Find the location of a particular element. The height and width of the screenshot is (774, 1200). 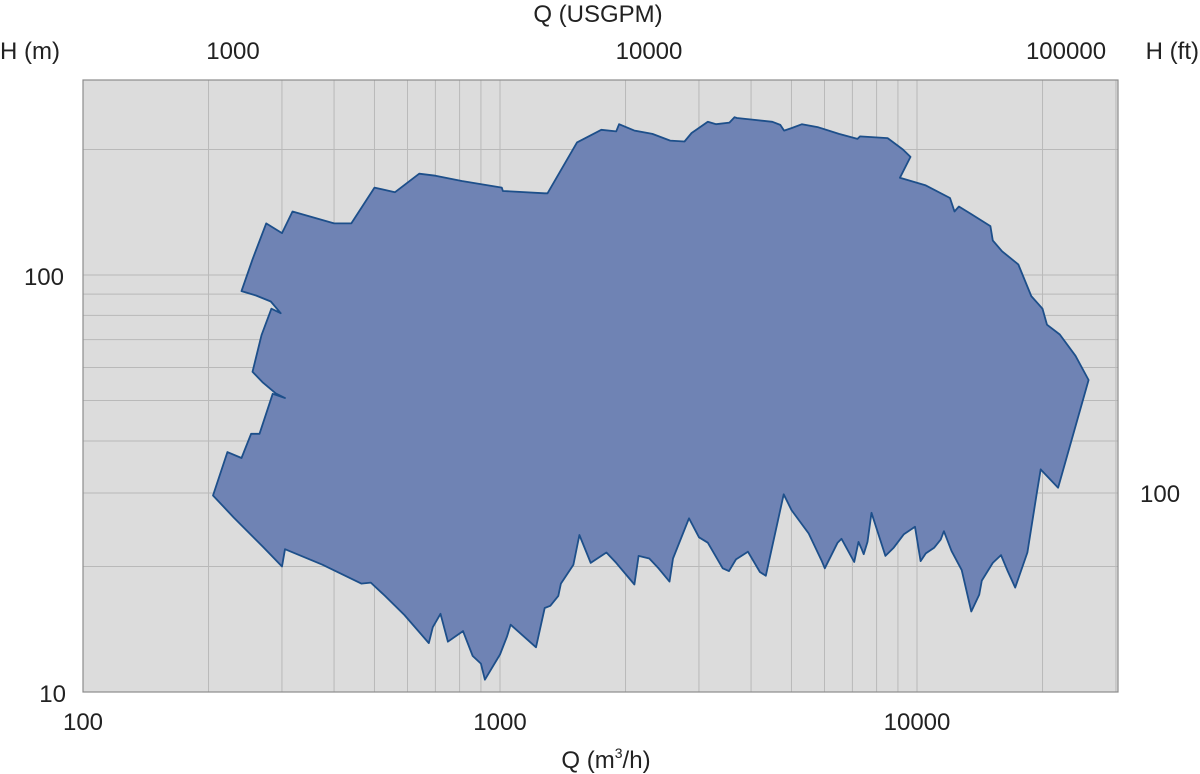

bottom-tick-label: 10000 is located at coordinates (917, 722).